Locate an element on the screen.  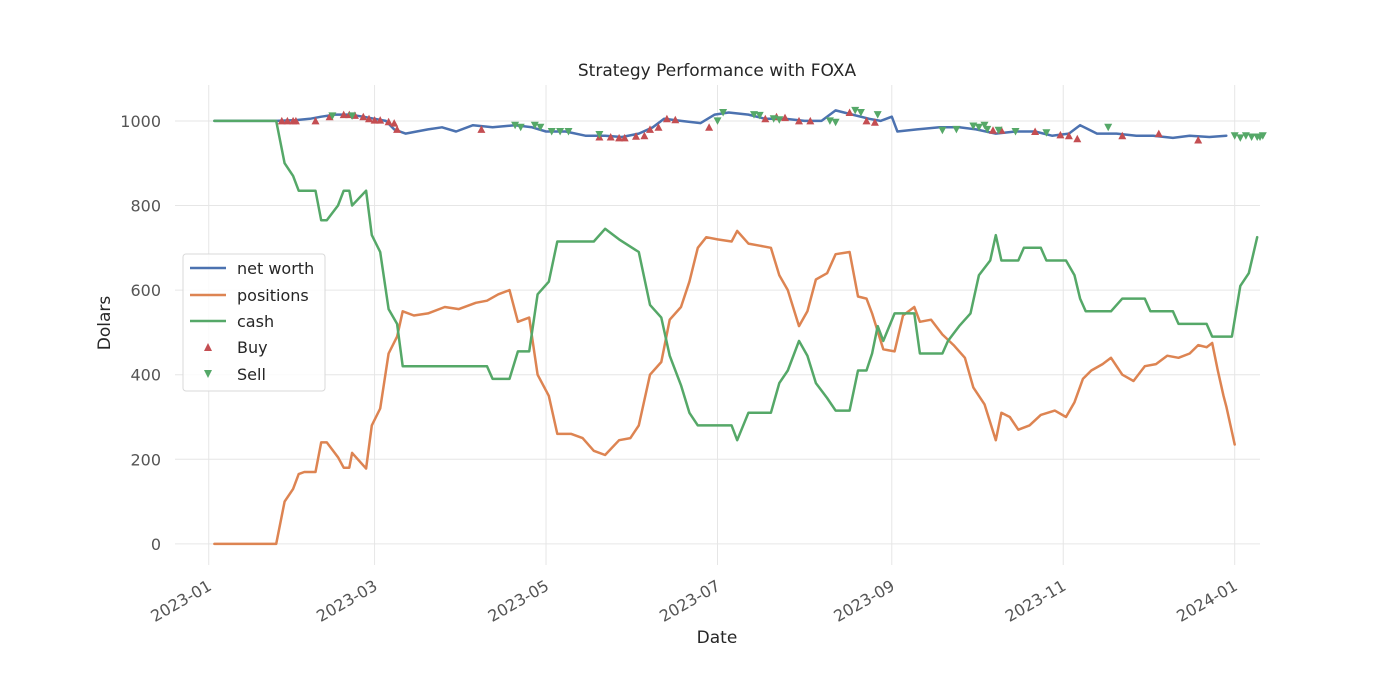
x-tick-label: 2023-07 is located at coordinates (689, 601).